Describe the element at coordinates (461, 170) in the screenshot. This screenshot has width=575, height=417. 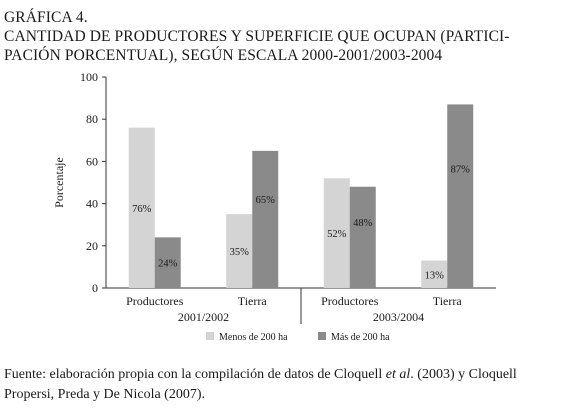
I see `bar-value-label: 87%` at that location.